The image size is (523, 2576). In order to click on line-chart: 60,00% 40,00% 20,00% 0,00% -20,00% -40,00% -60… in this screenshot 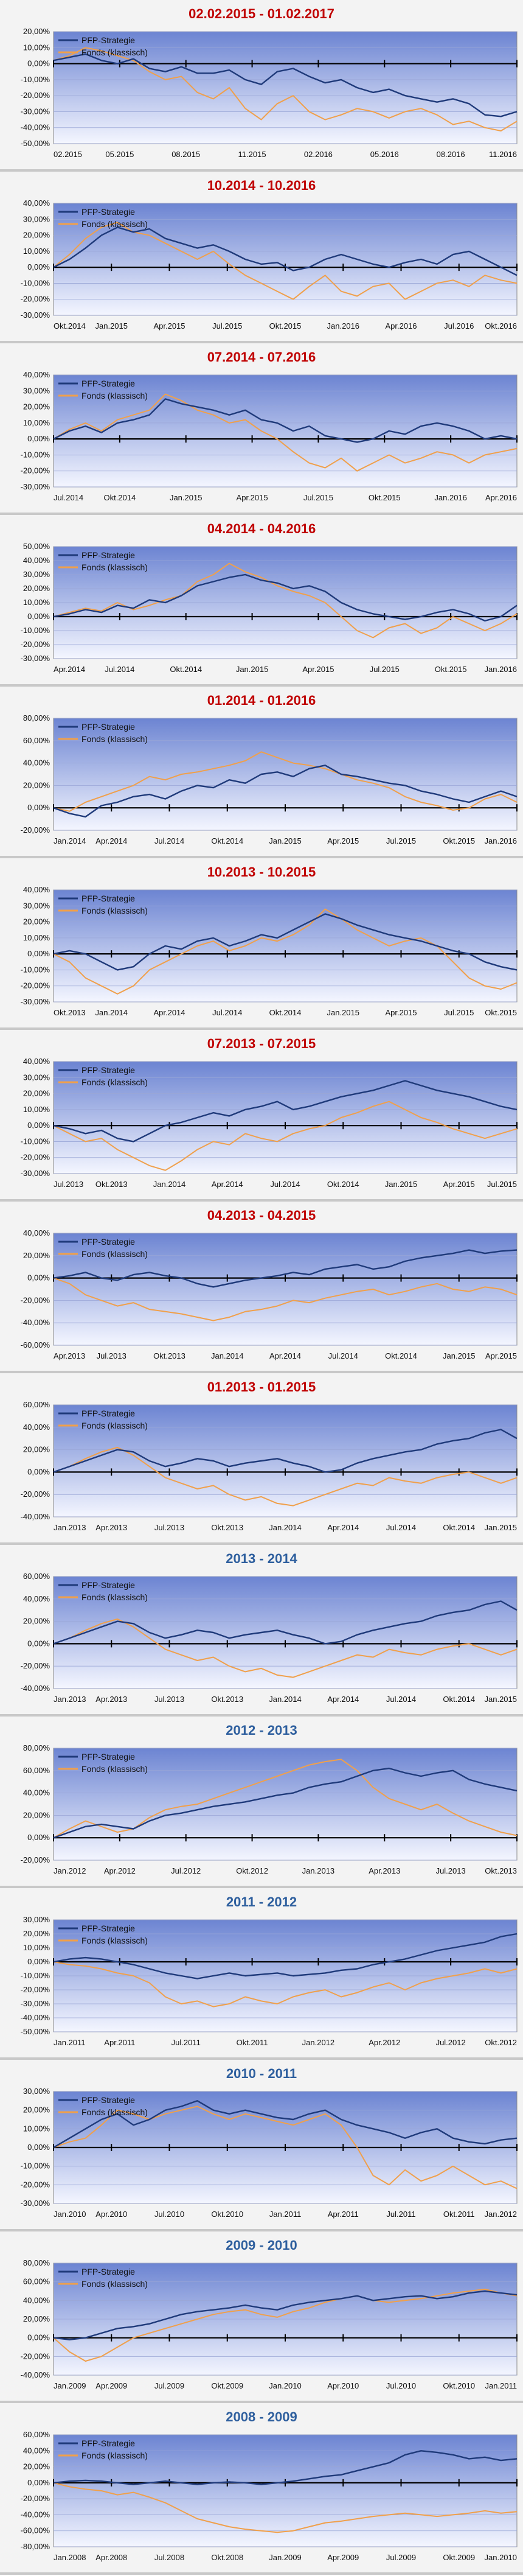, I will do `click(269, 2496)`.